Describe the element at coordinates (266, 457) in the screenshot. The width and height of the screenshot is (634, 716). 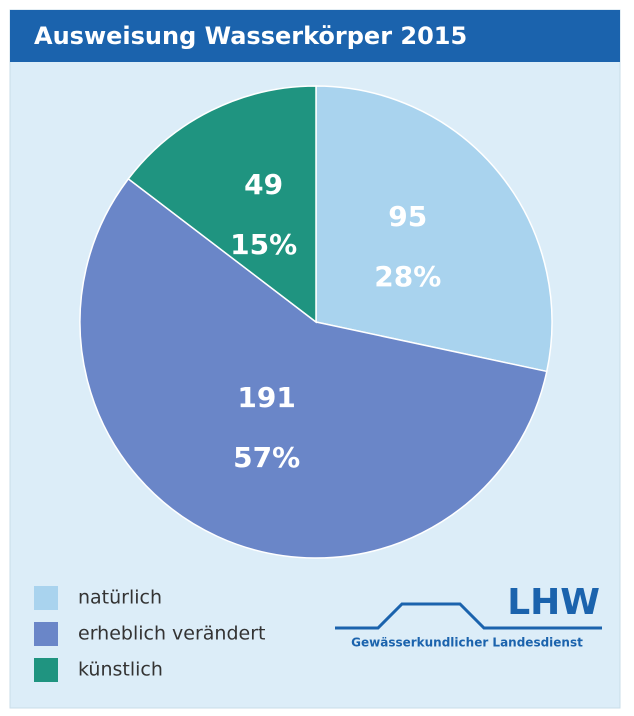
I see `data-label: 57%` at that location.